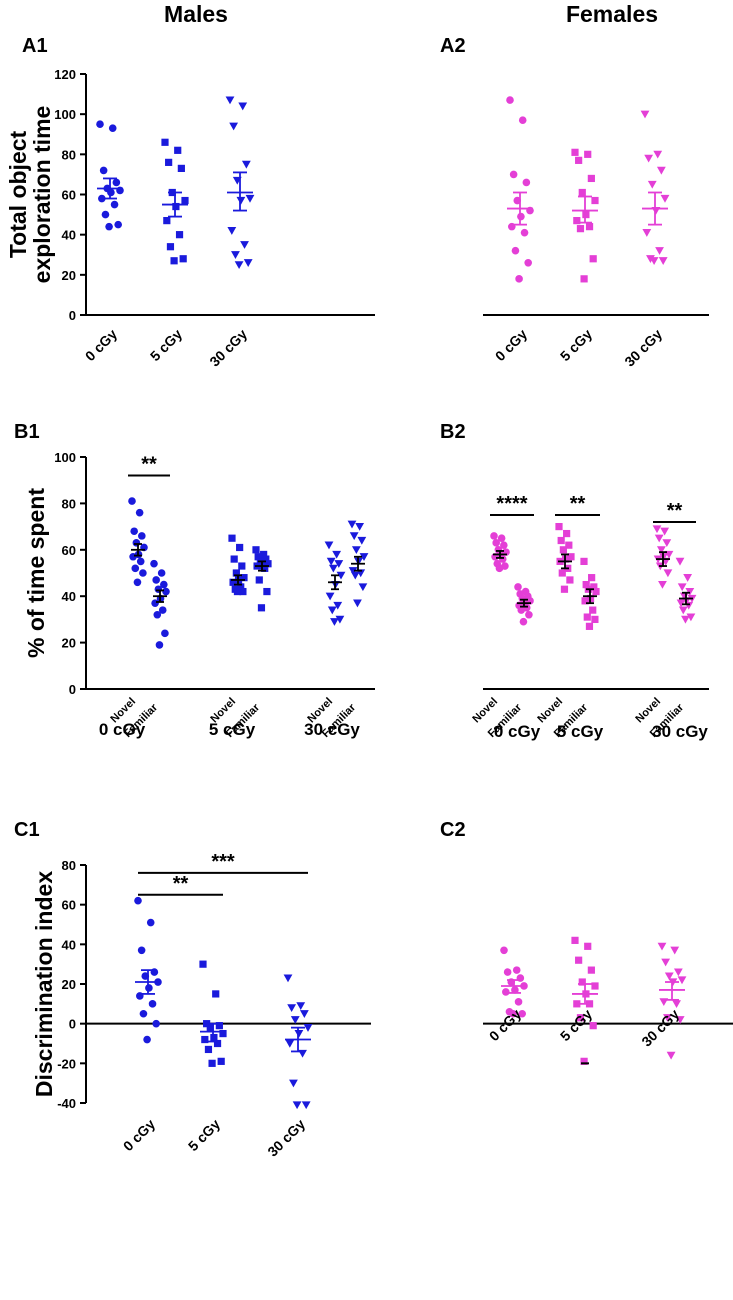  I want to click on significance-stars: ****, so click(511, 504).